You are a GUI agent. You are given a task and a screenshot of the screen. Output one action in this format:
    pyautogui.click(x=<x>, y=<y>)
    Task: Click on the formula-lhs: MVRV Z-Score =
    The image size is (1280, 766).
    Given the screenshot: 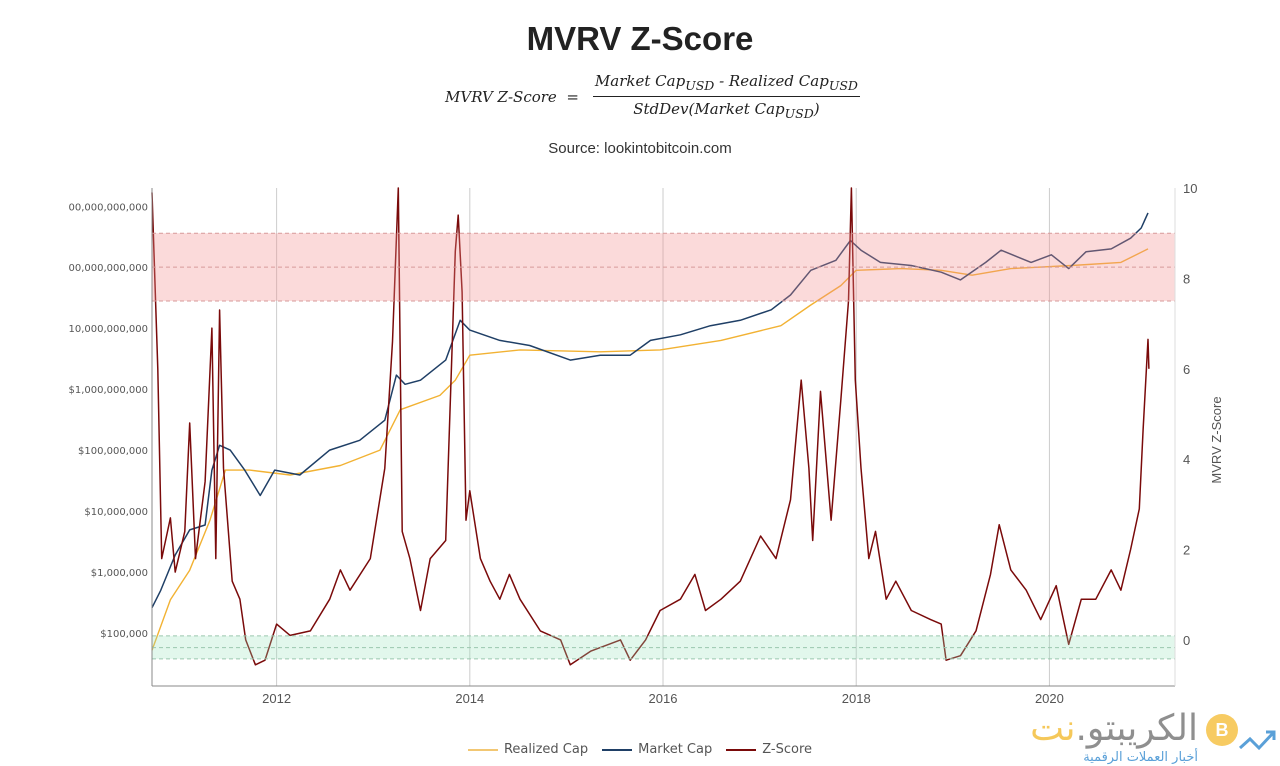 What is the action you would take?
    pyautogui.click(x=512, y=97)
    